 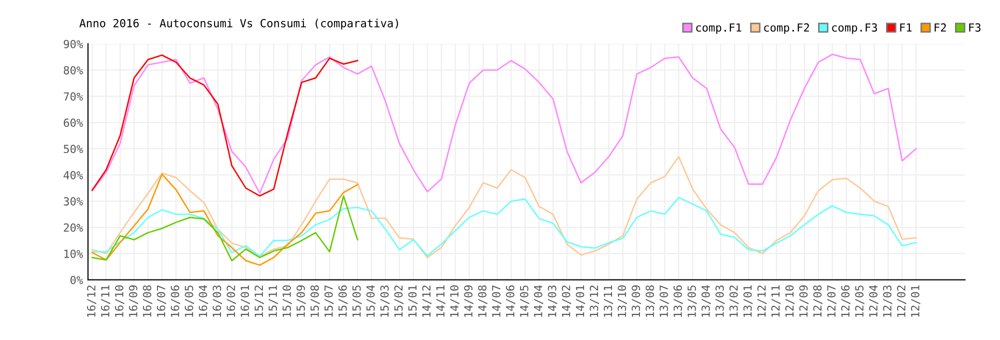 What do you see at coordinates (887, 301) in the screenshot?
I see `x-tick-label: 12/03` at bounding box center [887, 301].